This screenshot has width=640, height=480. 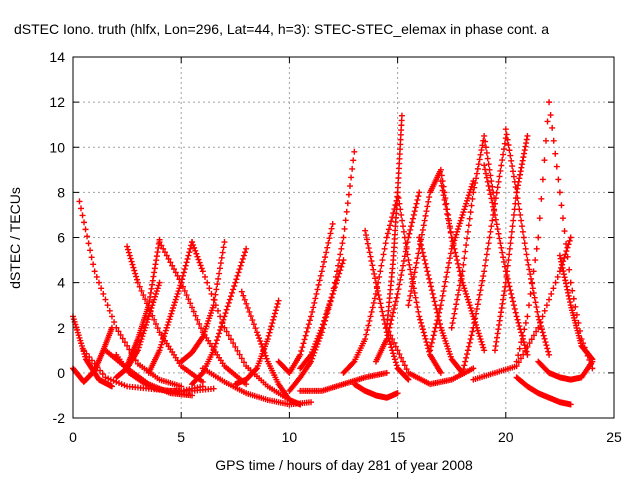 What do you see at coordinates (345, 437) in the screenshot?
I see `x-tick-labels: 0 5 10 15 20 25` at bounding box center [345, 437].